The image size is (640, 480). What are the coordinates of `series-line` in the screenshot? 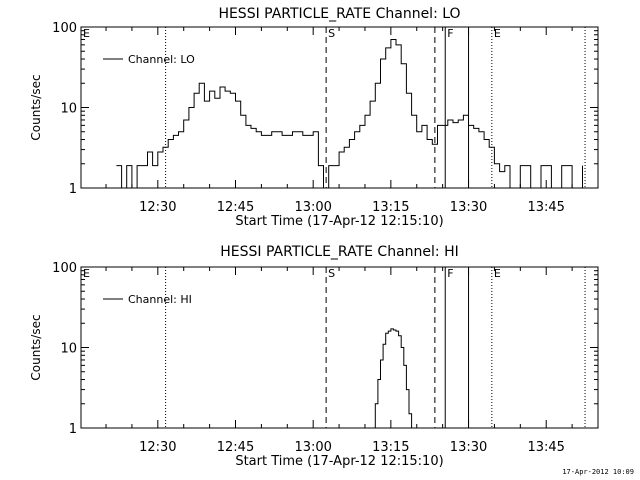 It's located at (392, 378).